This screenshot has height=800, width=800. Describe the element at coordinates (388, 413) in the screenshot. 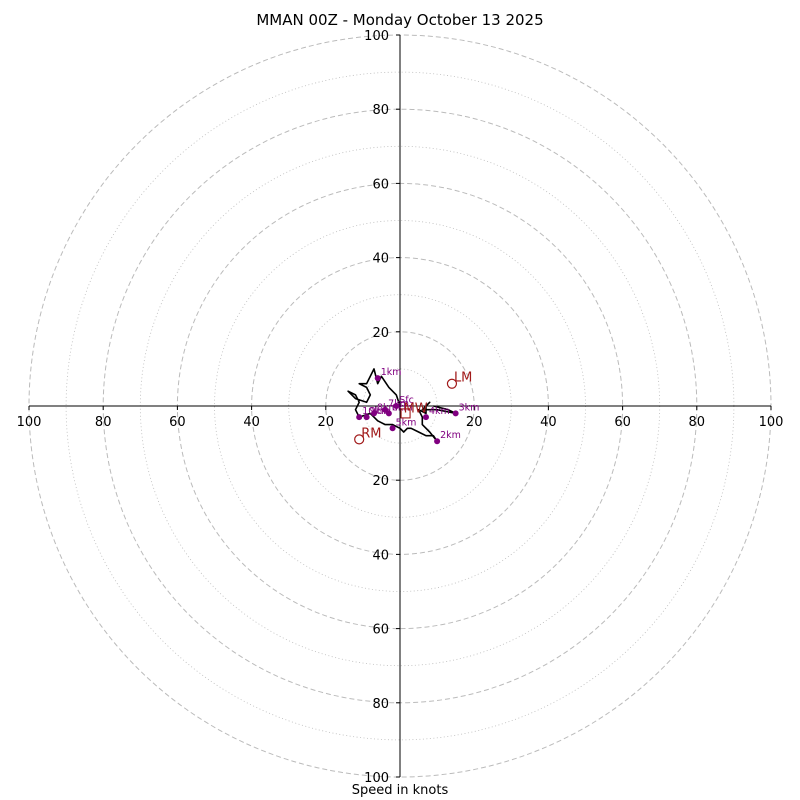

I see `height-marker-6km` at that location.